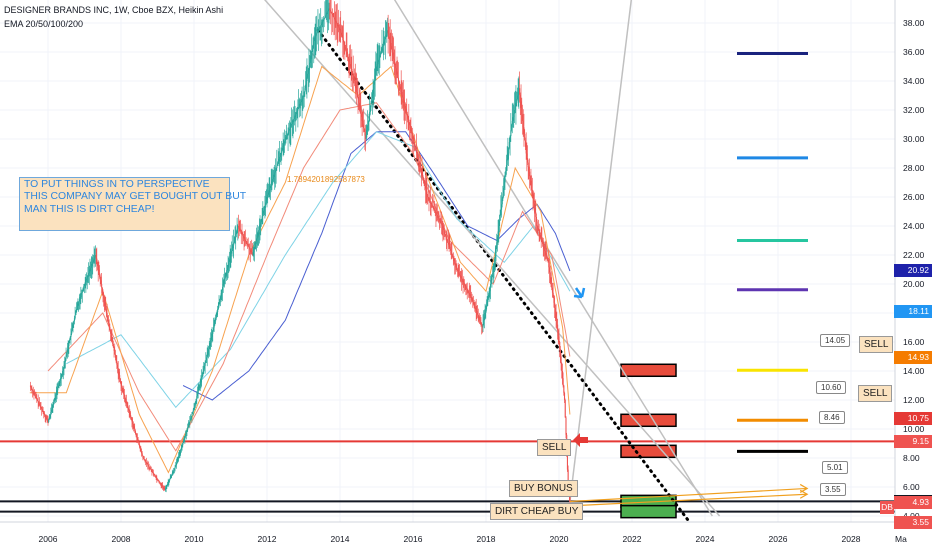 The image size is (932, 550). Describe the element at coordinates (413, 539) in the screenshot. I see `x-tick-label: 2016` at that location.